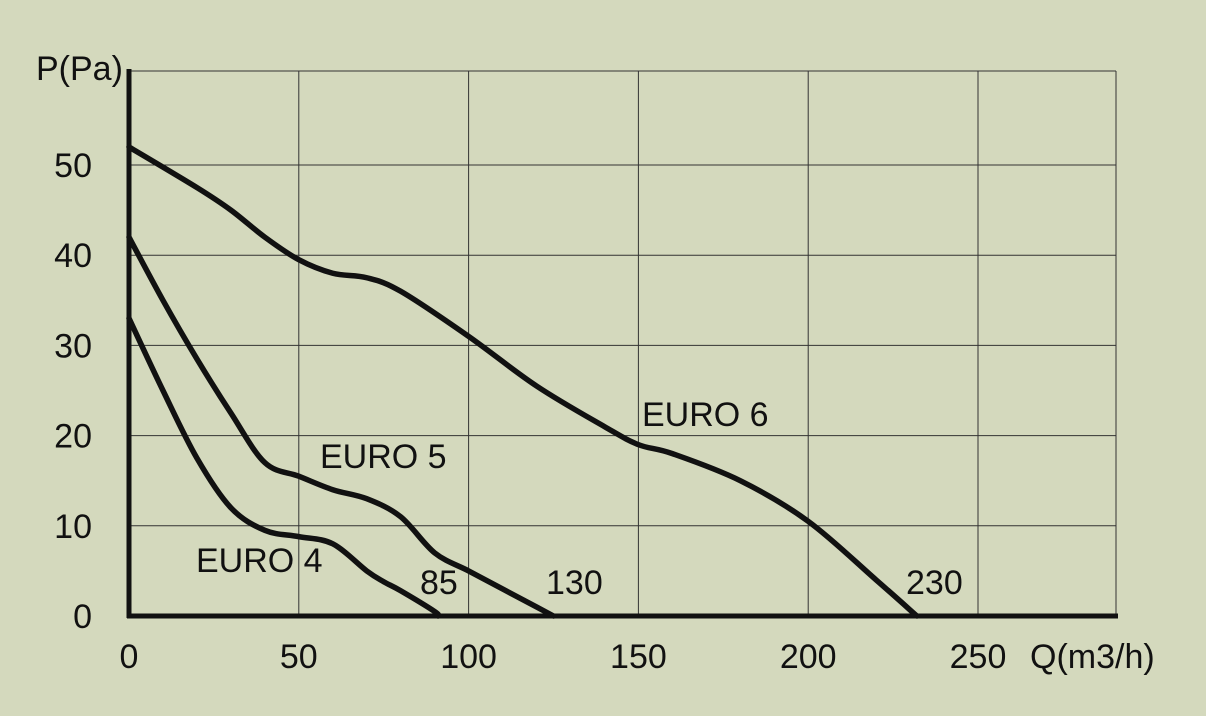 The height and width of the screenshot is (716, 1206). What do you see at coordinates (468, 657) in the screenshot?
I see `x-tick-label-100: 100` at bounding box center [468, 657].